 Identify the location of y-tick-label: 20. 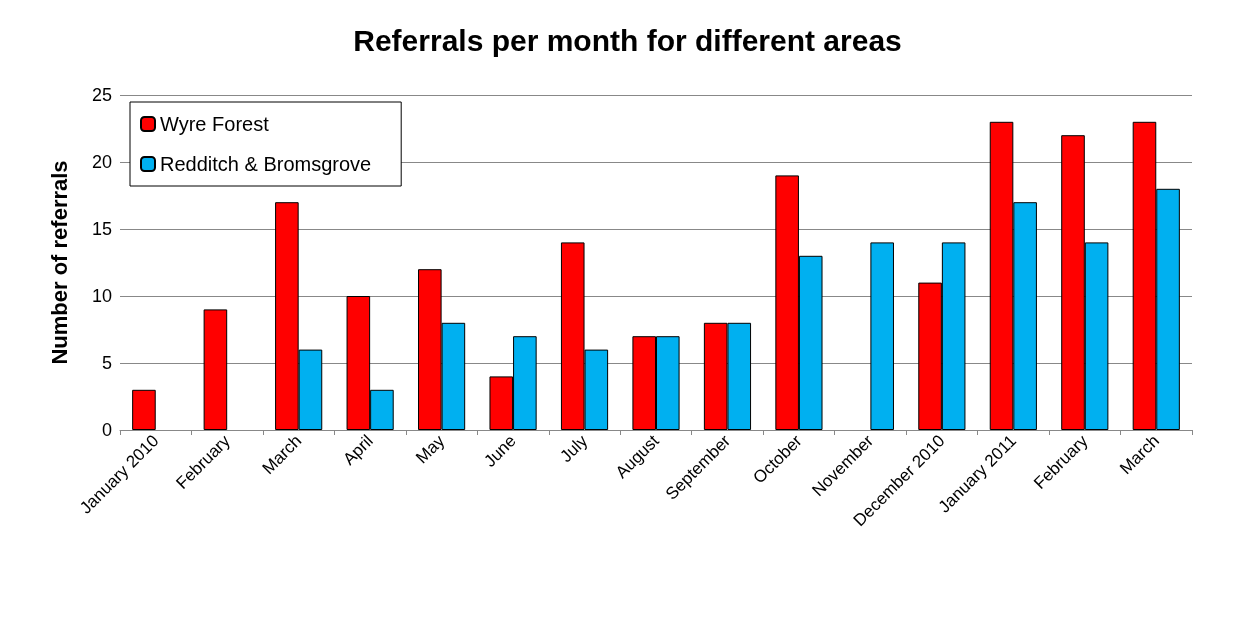
(101, 162).